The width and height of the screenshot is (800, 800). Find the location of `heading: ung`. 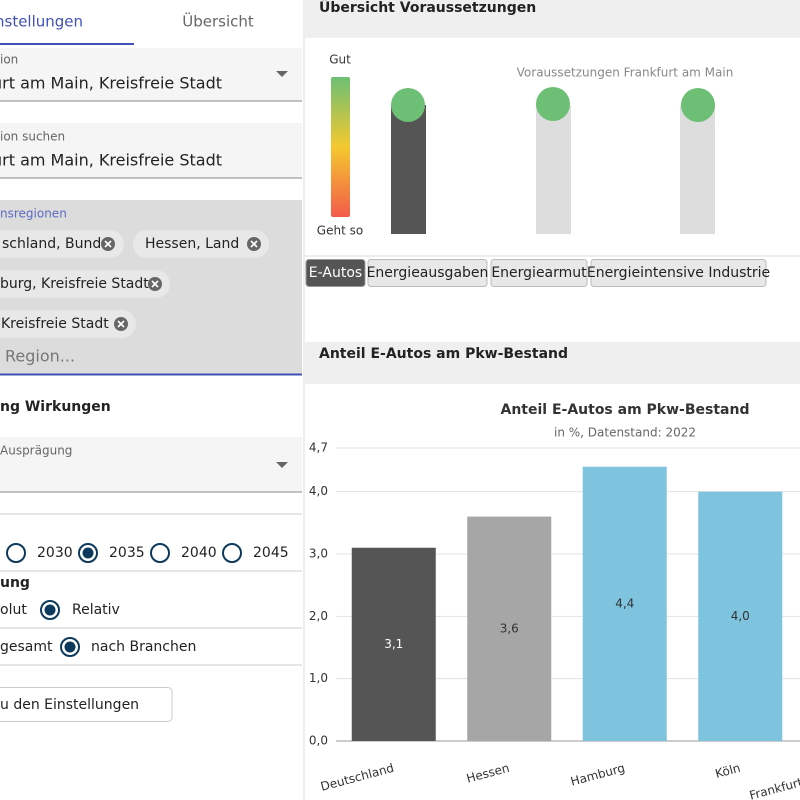

heading: ung is located at coordinates (15, 583).